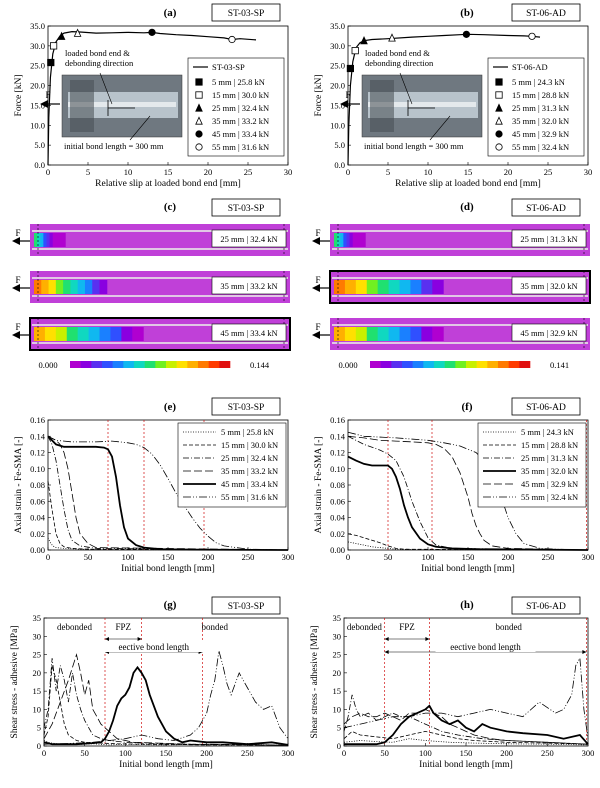 The height and width of the screenshot is (788, 600). Describe the element at coordinates (466, 765) in the screenshot. I see `x-axis-label: Initial bond length [mm]` at that location.